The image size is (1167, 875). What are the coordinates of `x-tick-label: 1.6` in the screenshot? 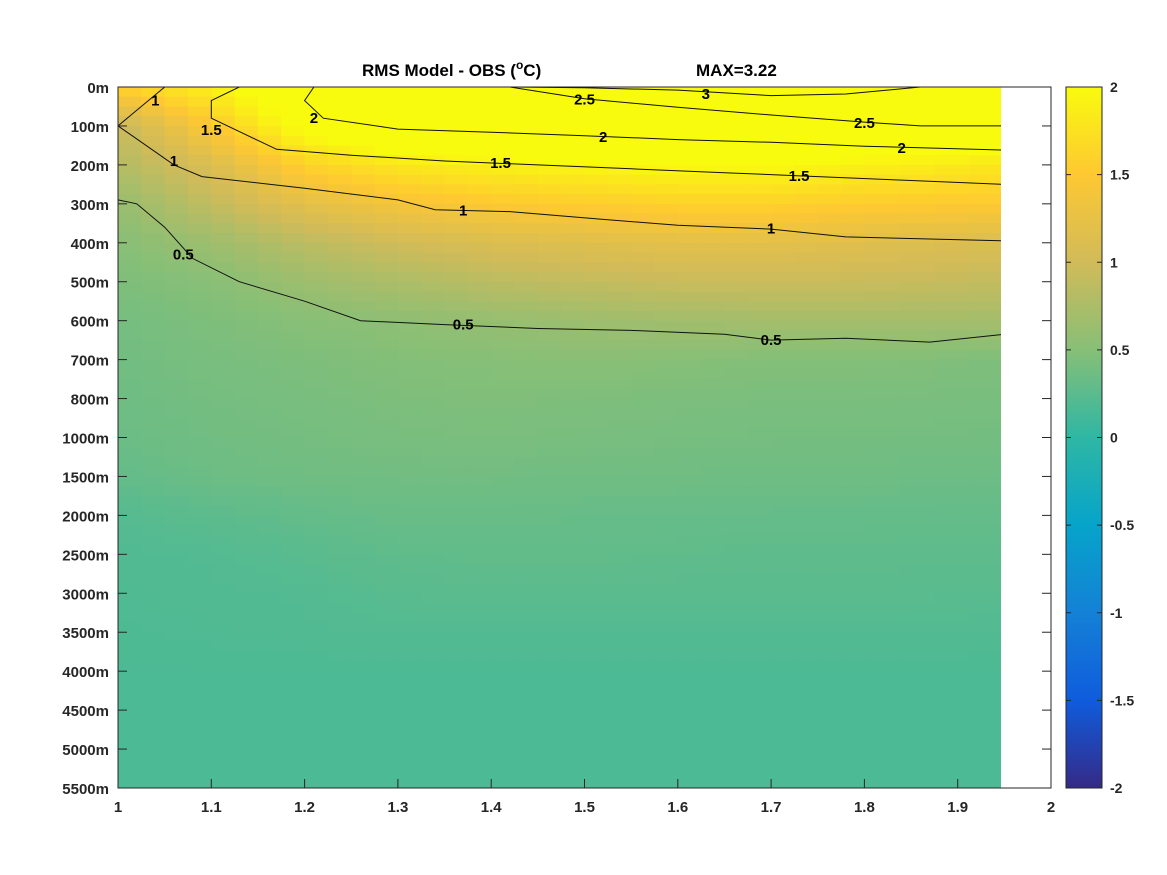 It's located at (677, 807).